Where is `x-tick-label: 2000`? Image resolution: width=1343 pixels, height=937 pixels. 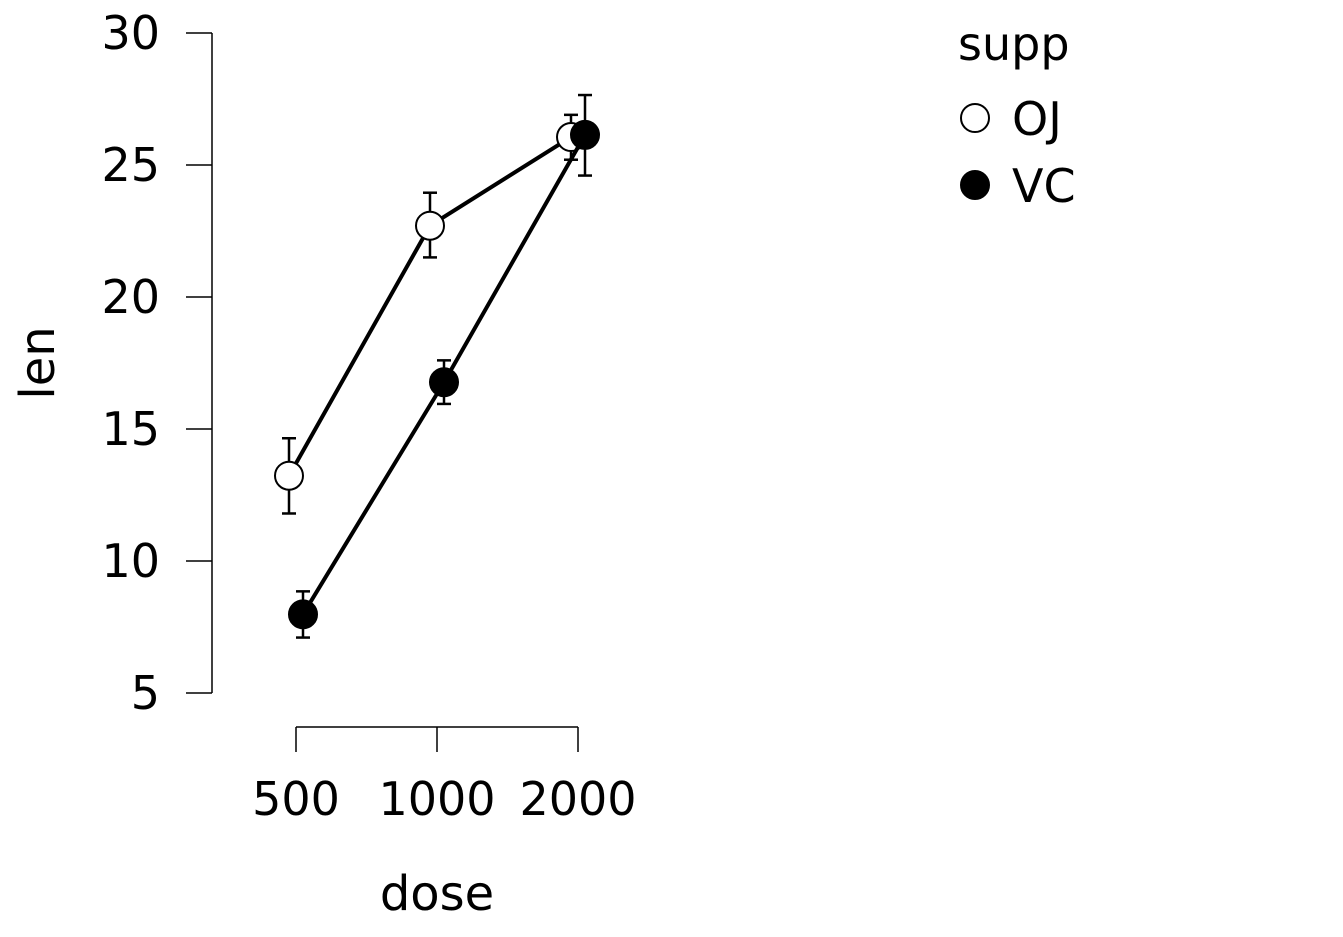
x-tick-label: 2000 is located at coordinates (577, 799).